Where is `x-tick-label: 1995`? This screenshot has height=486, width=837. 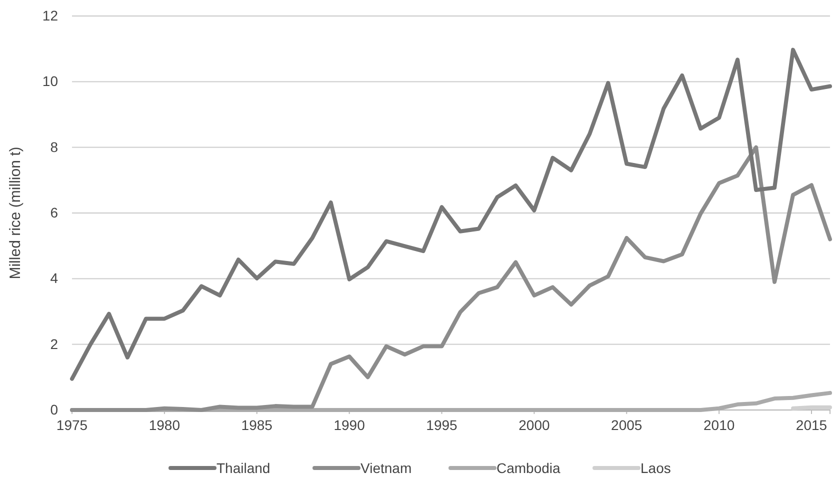 x-tick-label: 1995 is located at coordinates (442, 424).